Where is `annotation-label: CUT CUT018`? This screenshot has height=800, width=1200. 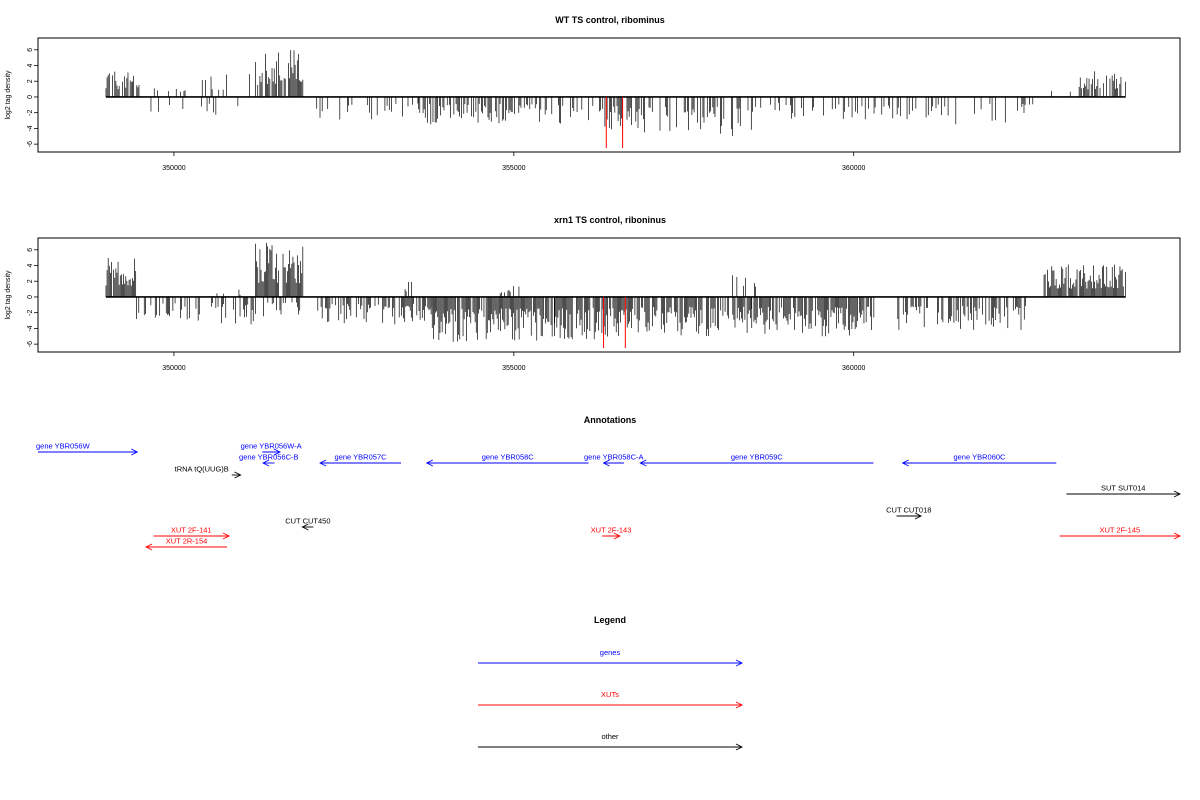
annotation-label: CUT CUT018 is located at coordinates (908, 510).